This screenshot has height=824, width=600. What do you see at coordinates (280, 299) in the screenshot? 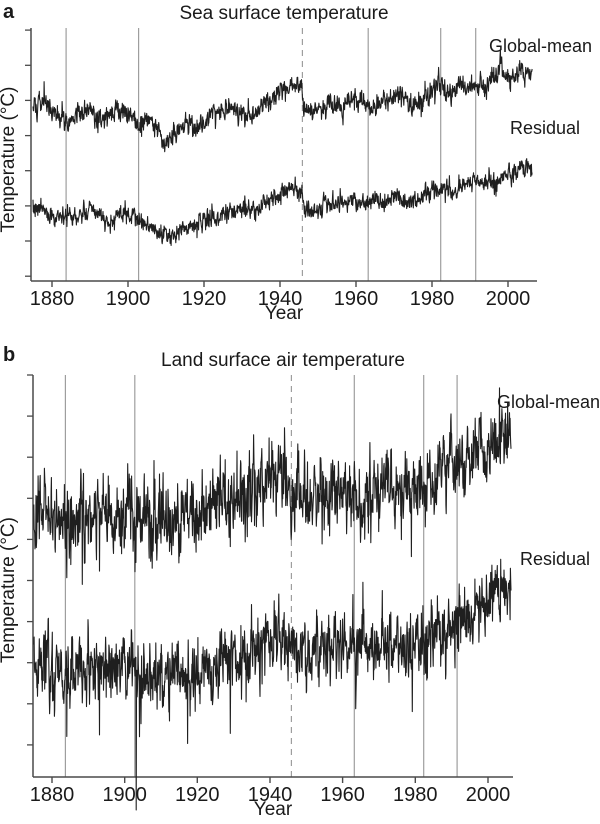
I see `x-tick-label-a: 1940` at bounding box center [280, 299].